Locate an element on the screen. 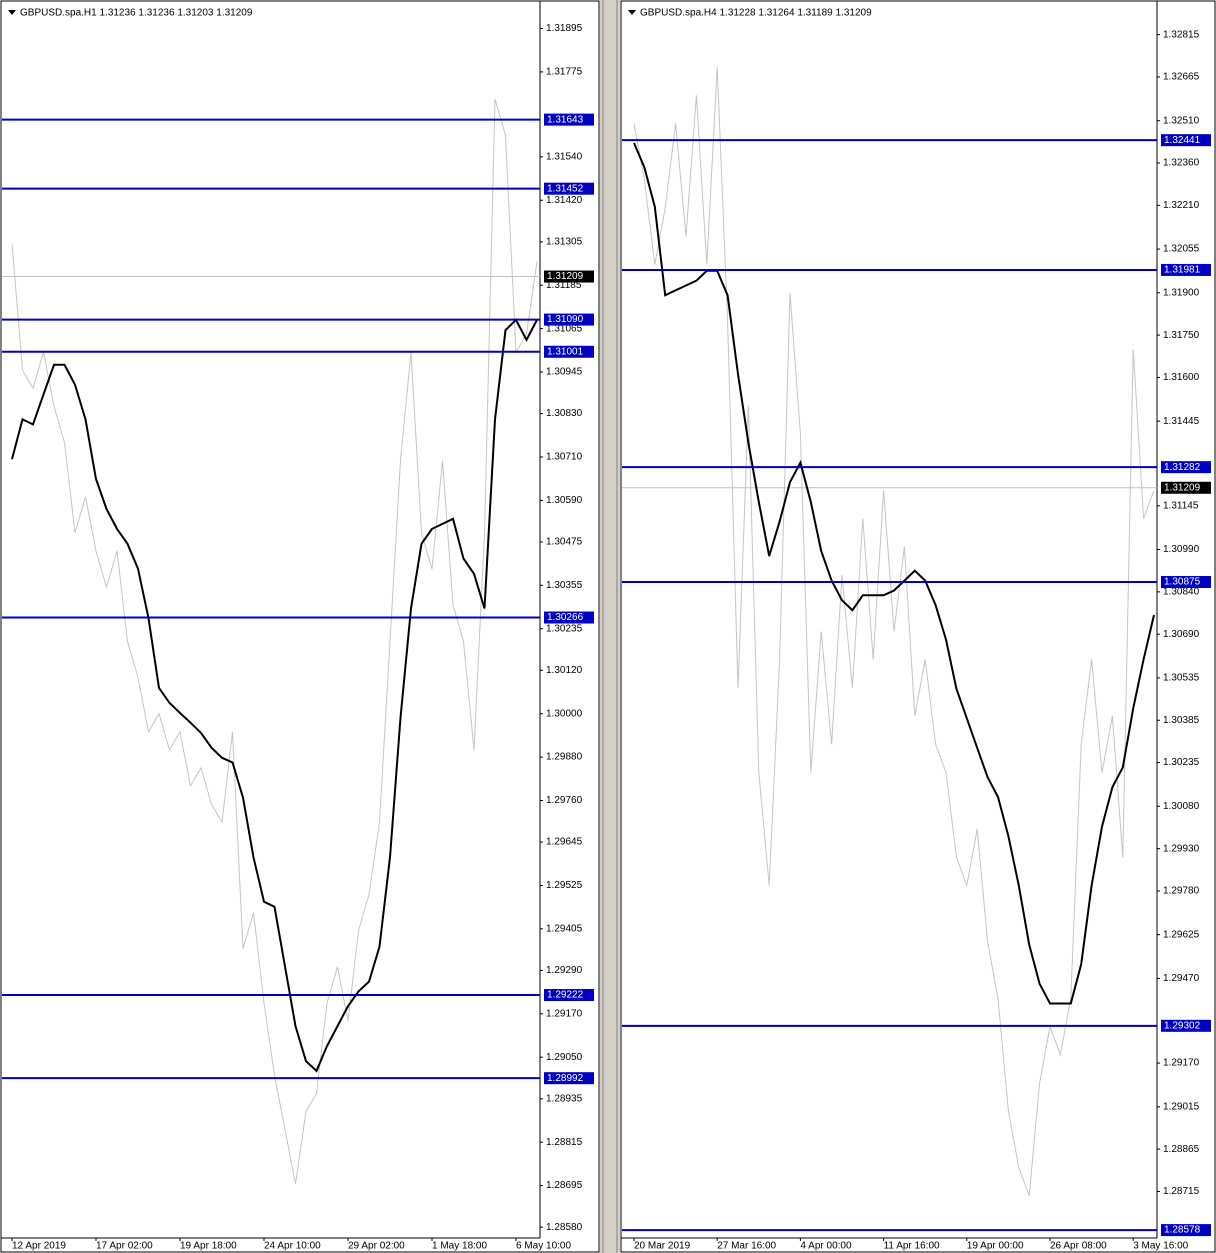  x-tick-label: 29 Apr 02:00 is located at coordinates (376, 1246).